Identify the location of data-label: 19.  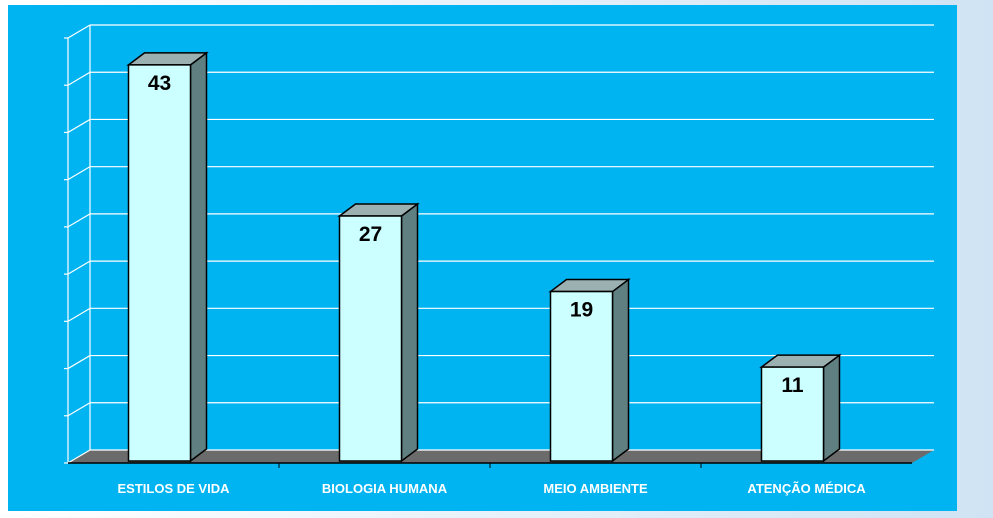
(581, 310).